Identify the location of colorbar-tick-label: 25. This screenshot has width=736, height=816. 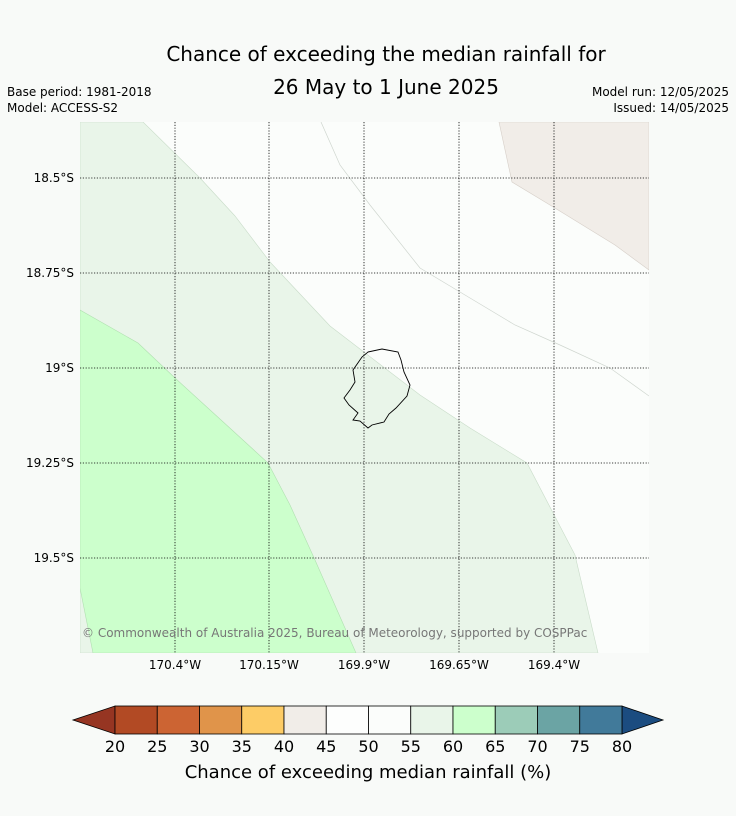
(157, 746).